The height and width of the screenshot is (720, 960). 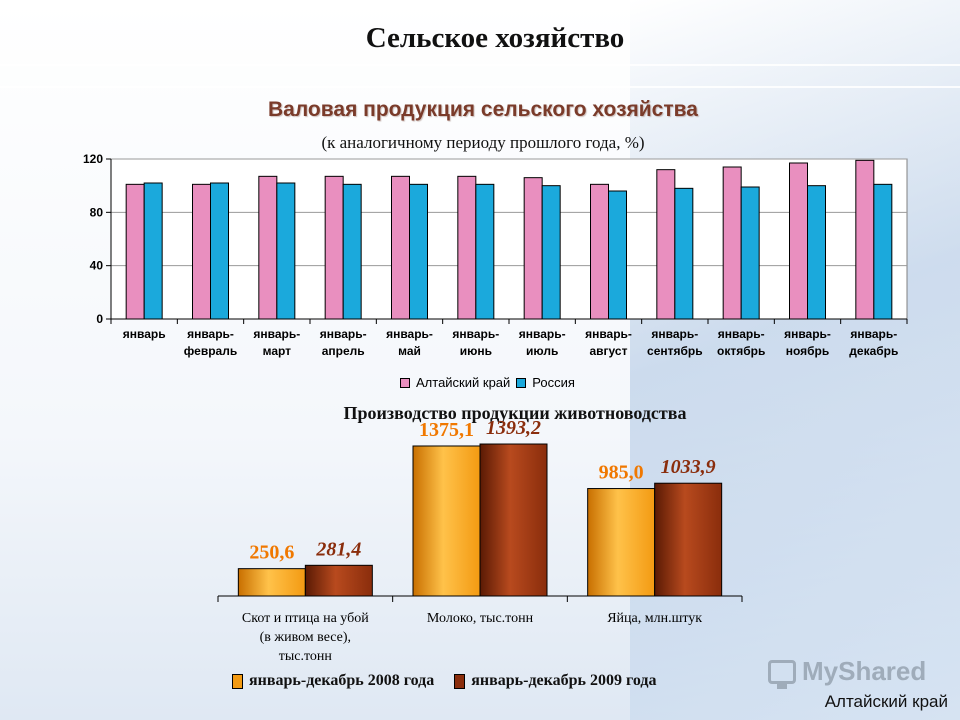 I want to click on legend-swatch-russia, so click(x=521, y=382).